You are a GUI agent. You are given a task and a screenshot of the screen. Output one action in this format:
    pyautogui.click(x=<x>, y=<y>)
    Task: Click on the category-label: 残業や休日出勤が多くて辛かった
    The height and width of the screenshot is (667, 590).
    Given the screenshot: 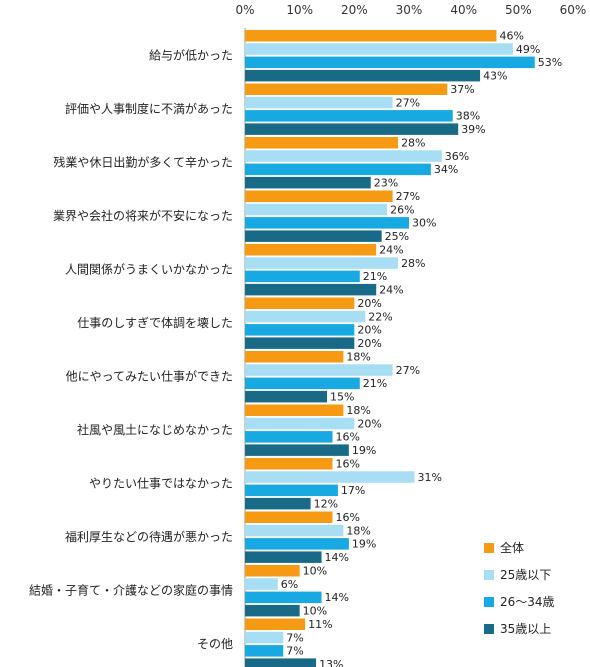 What is the action you would take?
    pyautogui.click(x=143, y=162)
    